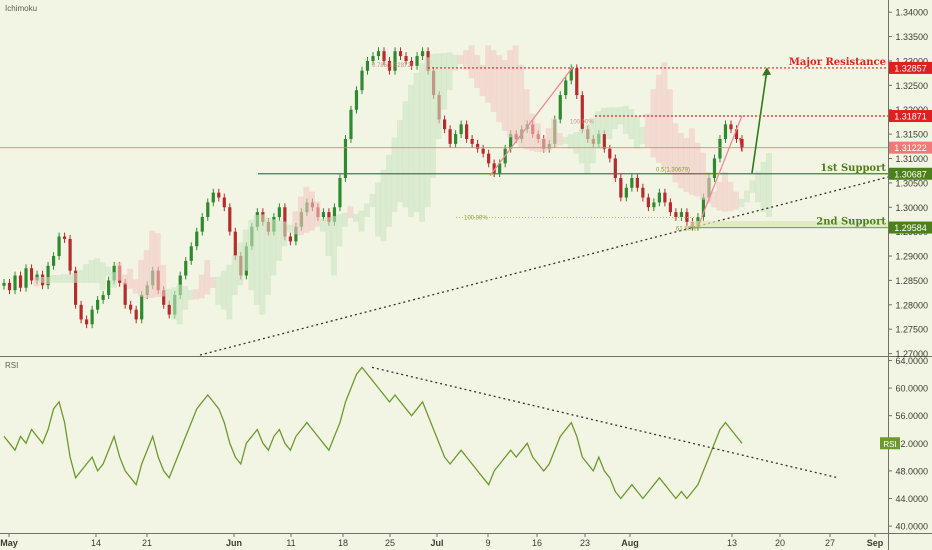 The width and height of the screenshot is (932, 550). What do you see at coordinates (910, 174) in the screenshot?
I see `level-price-tag-text: 1.30687` at bounding box center [910, 174].